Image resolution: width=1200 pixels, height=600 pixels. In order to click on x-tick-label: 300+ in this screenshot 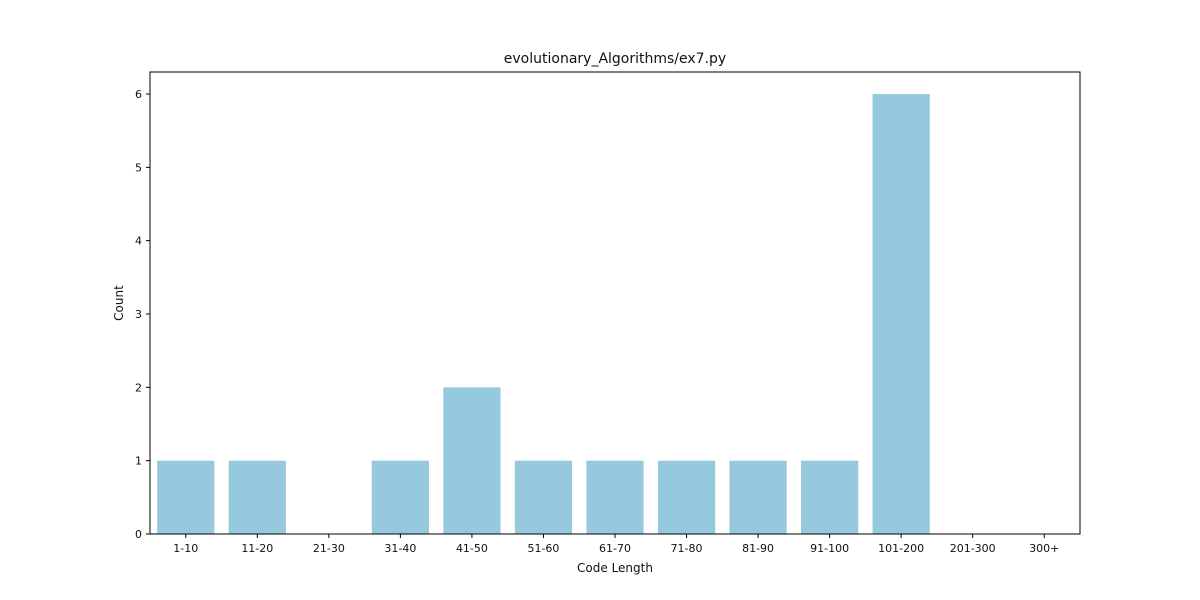, I will do `click(1044, 548)`.